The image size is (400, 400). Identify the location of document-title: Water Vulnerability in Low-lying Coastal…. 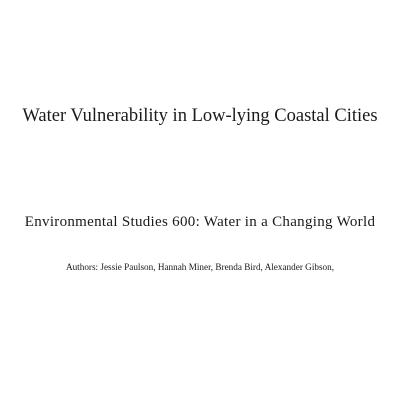
(200, 116).